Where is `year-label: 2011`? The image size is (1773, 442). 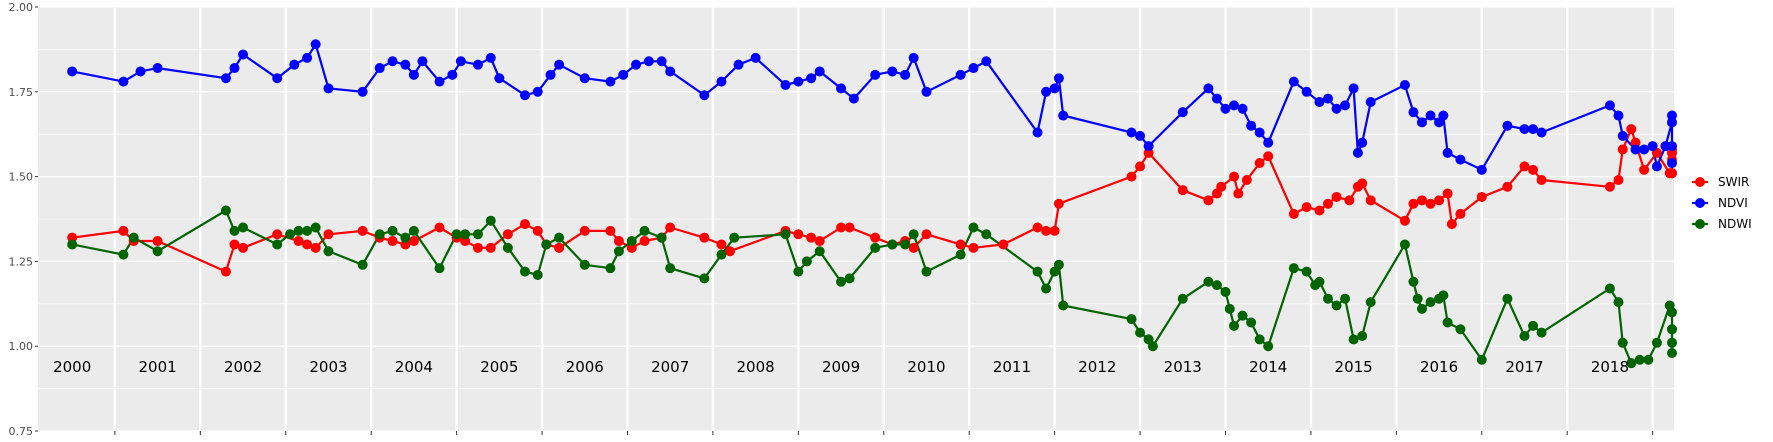 year-label: 2011 is located at coordinates (1012, 367).